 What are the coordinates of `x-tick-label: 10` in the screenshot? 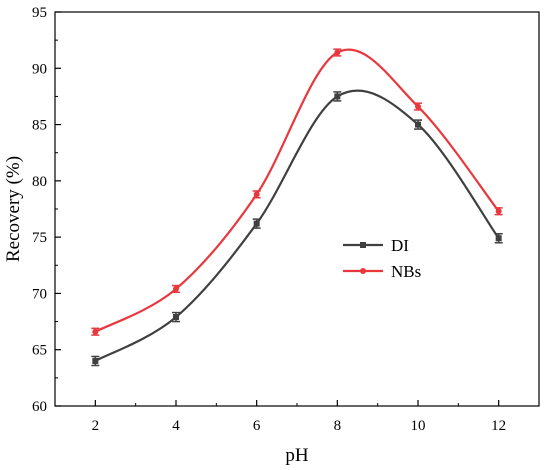 It's located at (418, 426).